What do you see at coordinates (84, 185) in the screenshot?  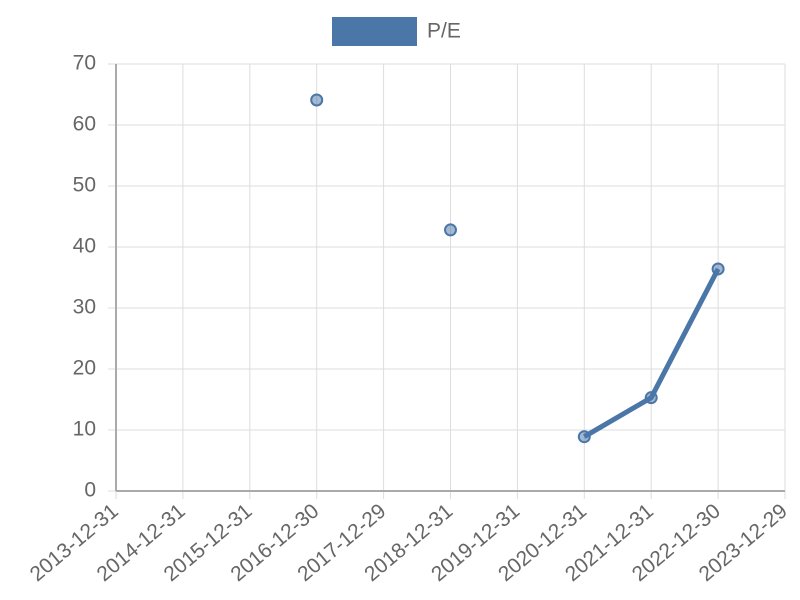 I see `y-tick-label: 50` at bounding box center [84, 185].